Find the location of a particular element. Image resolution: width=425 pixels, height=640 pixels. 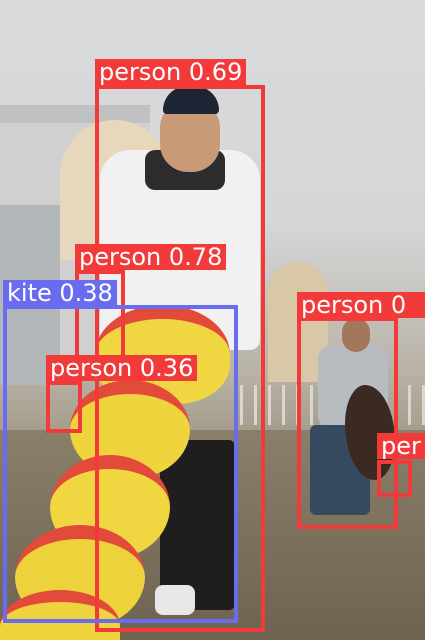

cap-icon is located at coordinates (191, 100).